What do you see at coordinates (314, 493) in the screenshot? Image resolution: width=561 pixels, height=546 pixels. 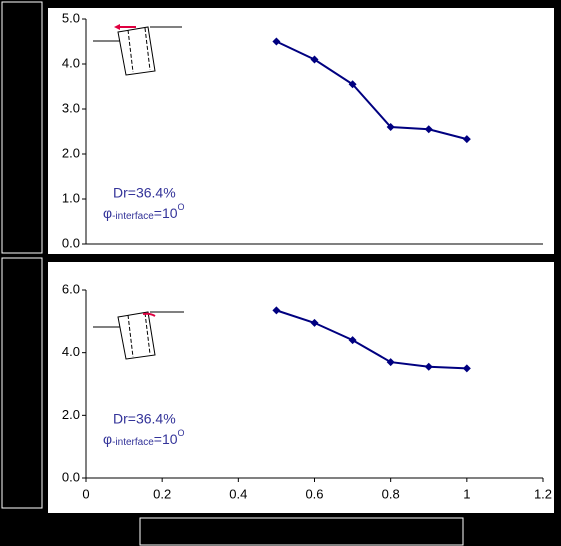 I see `x-tick-label: 0.6` at bounding box center [314, 493].